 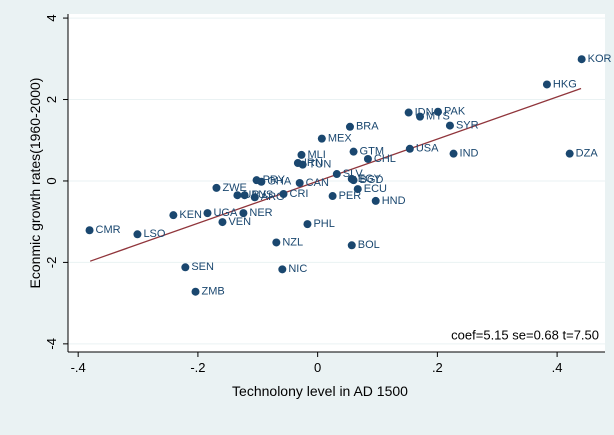 What do you see at coordinates (299, 194) in the screenshot?
I see `point-label: CRI` at bounding box center [299, 194].